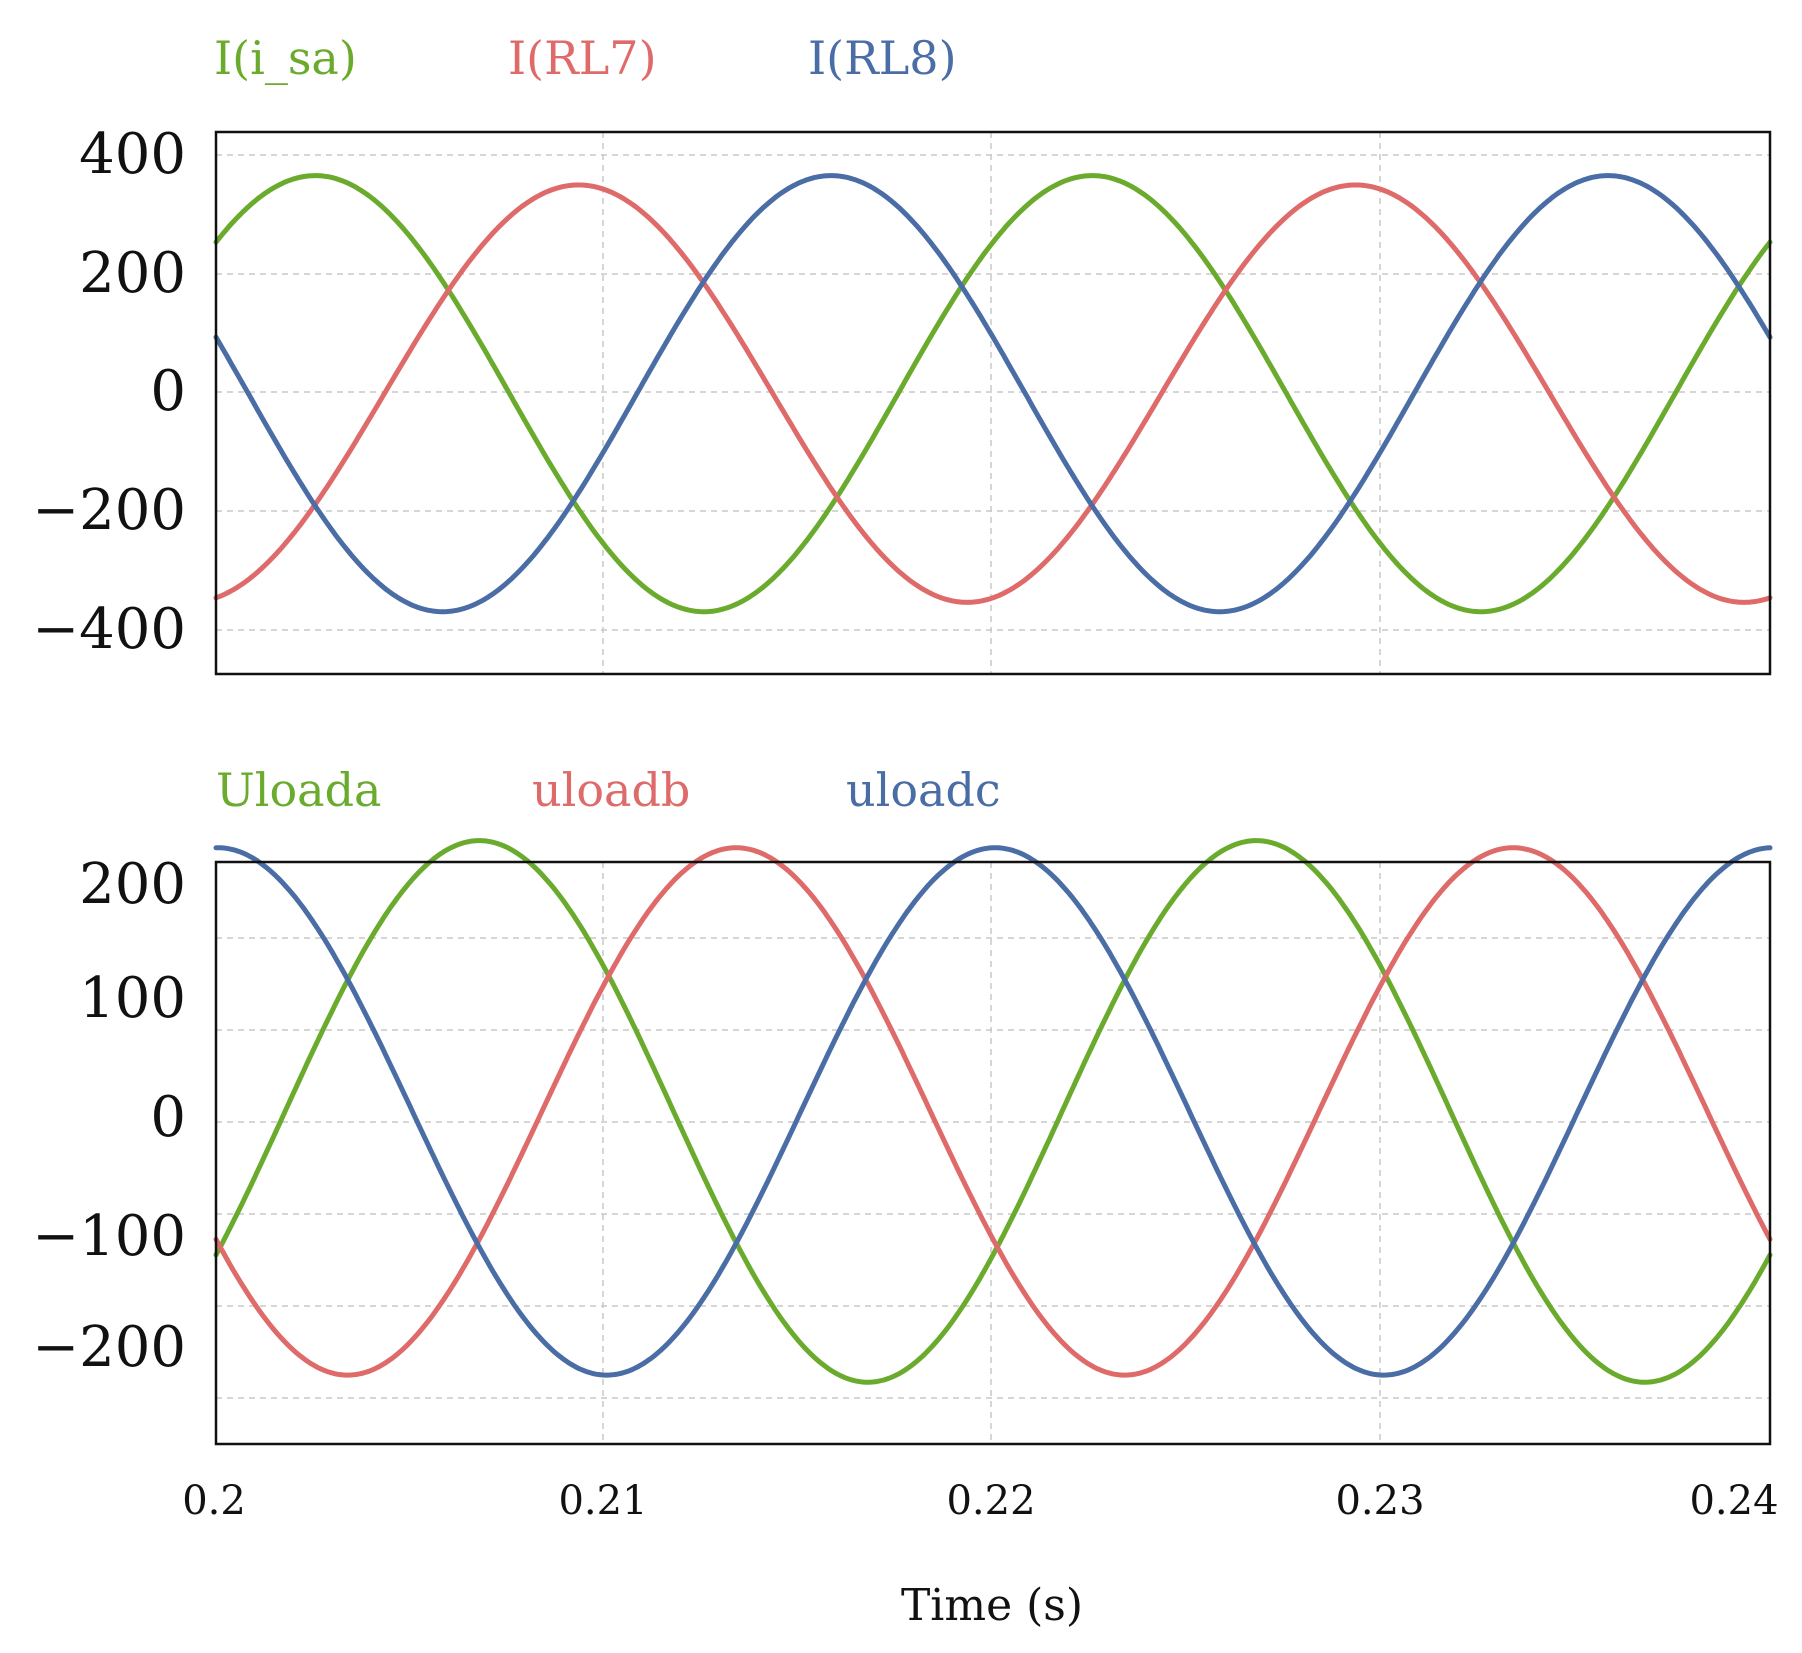 The width and height of the screenshot is (1802, 1653). Describe the element at coordinates (109, 1236) in the screenshot. I see `bottom-ytick-label: −100` at that location.